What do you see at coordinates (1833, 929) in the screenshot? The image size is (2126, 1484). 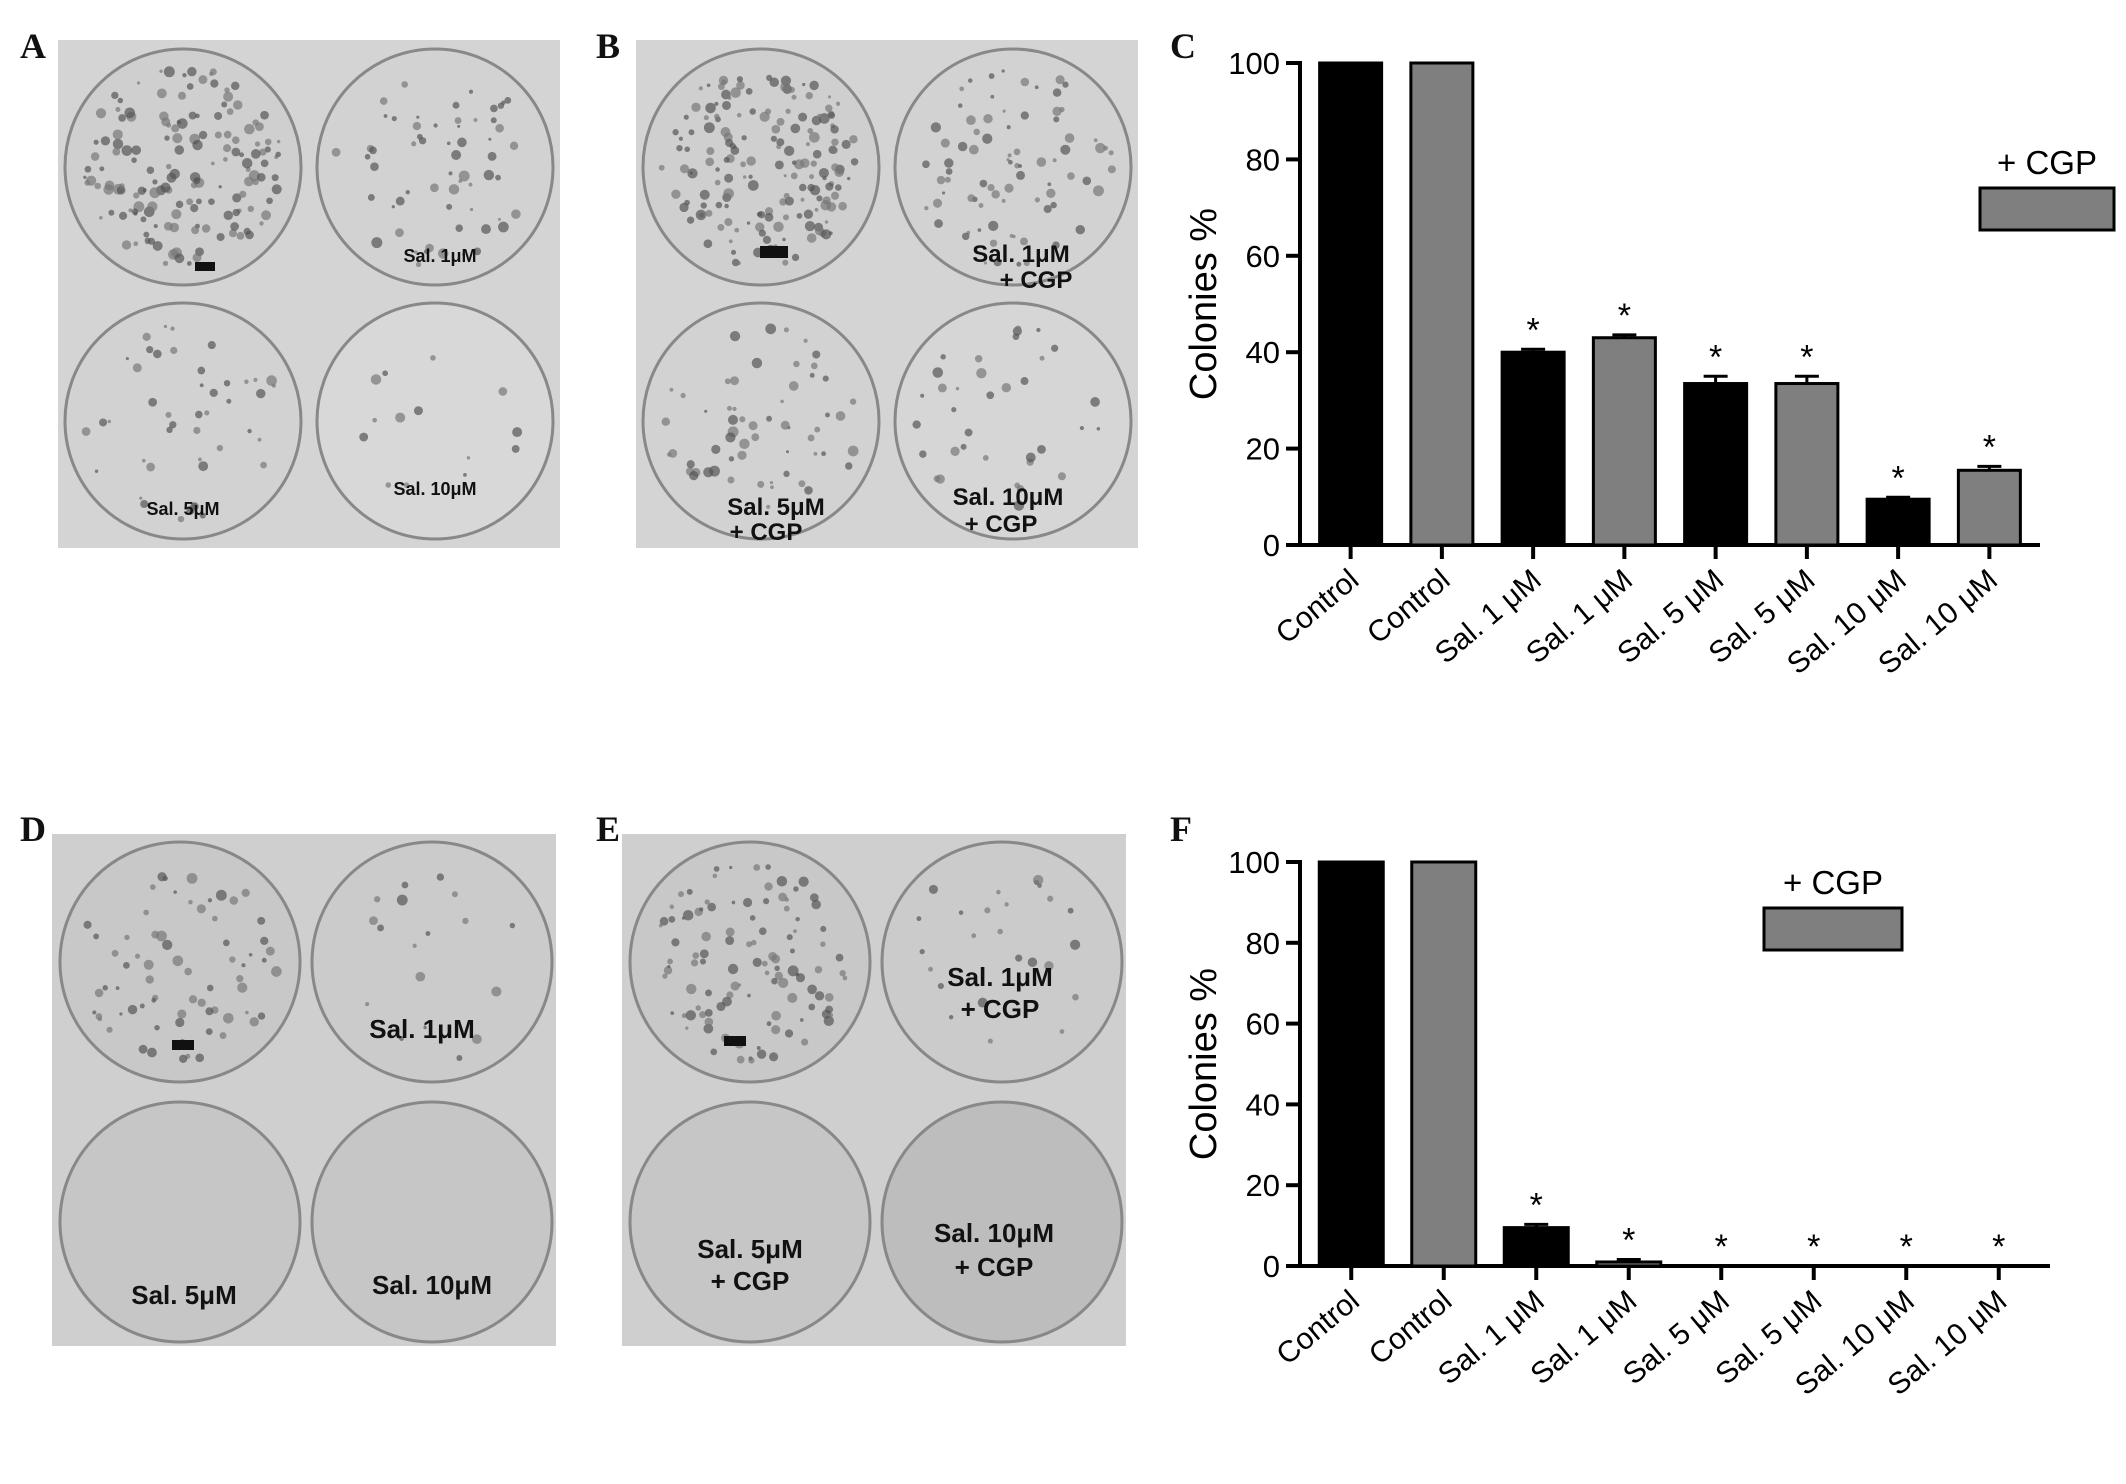 I see `legend-swatch` at bounding box center [1833, 929].